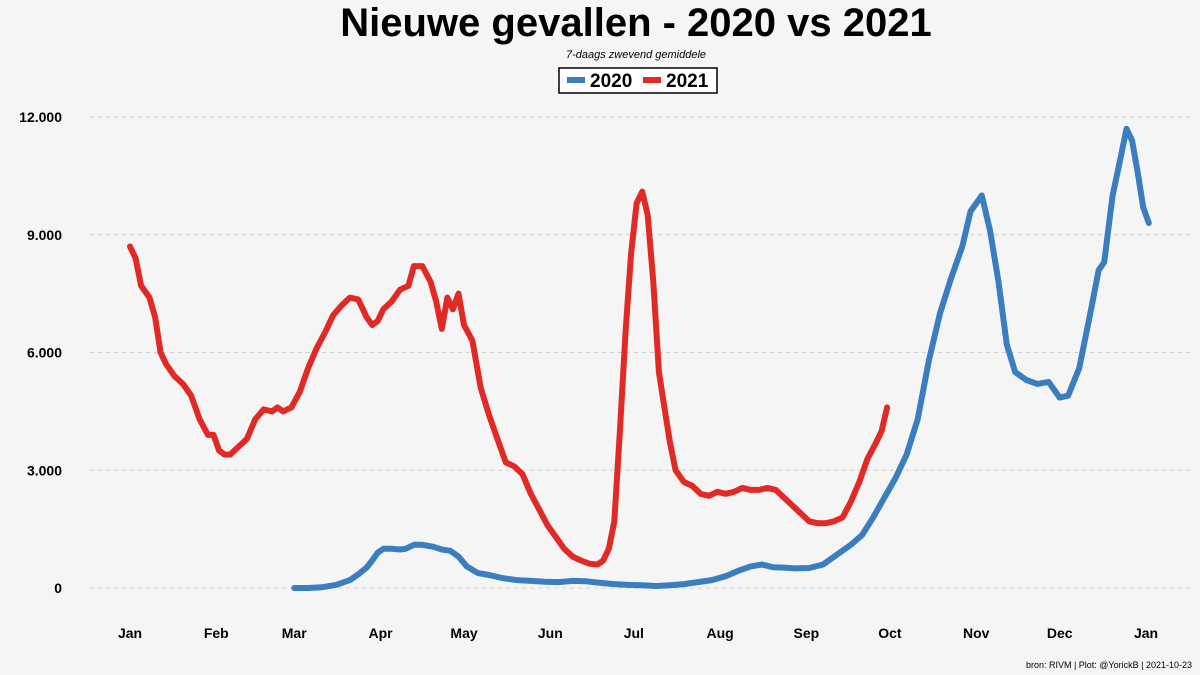 The width and height of the screenshot is (1200, 675). What do you see at coordinates (294, 633) in the screenshot?
I see `x-tick-label: Mar` at bounding box center [294, 633].